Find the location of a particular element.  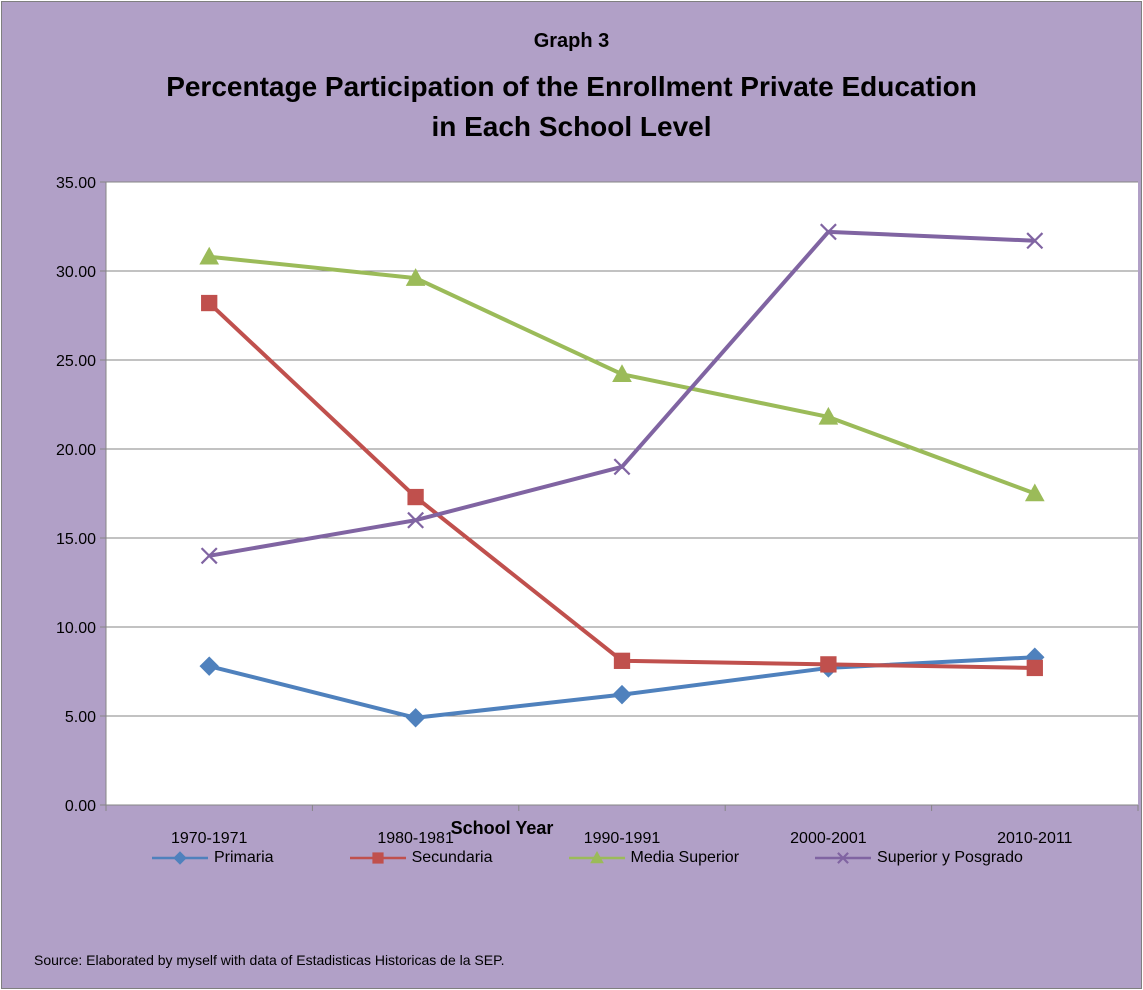

x-tick-label: 1990-1991 is located at coordinates (622, 838).